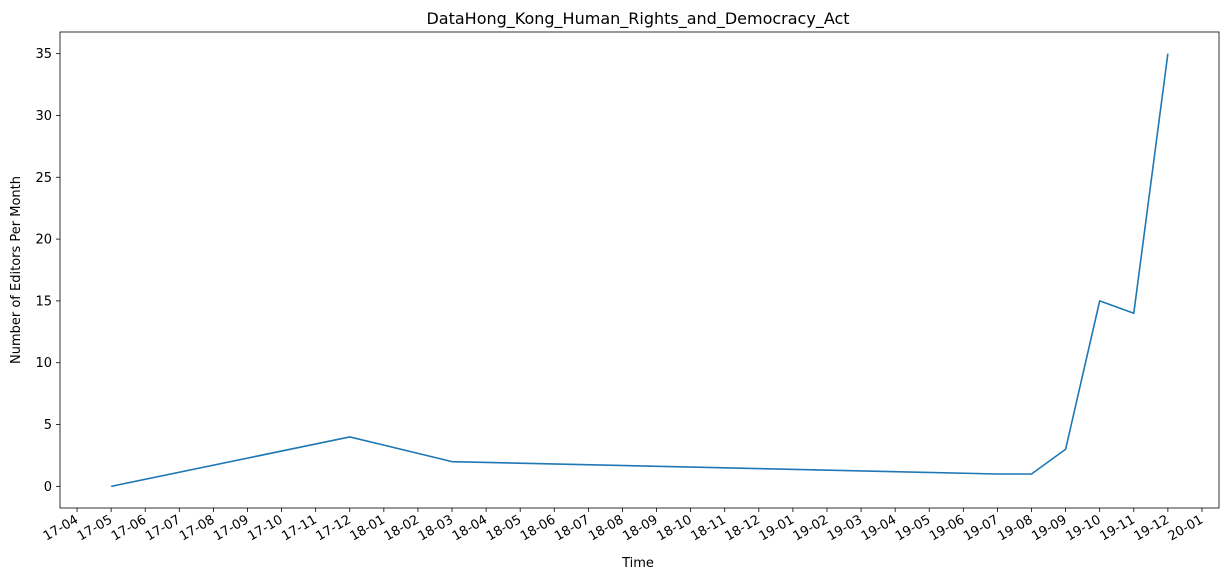  What do you see at coordinates (402, 528) in the screenshot?
I see `x-tick-label: 18-02` at bounding box center [402, 528].